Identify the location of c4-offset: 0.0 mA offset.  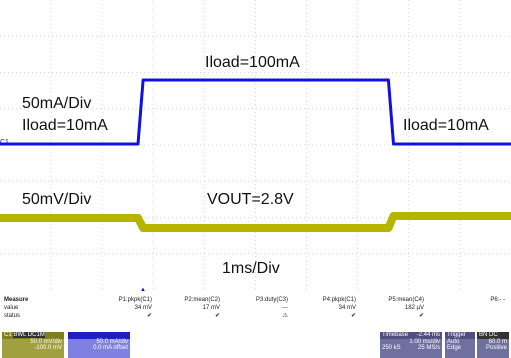
(110, 348).